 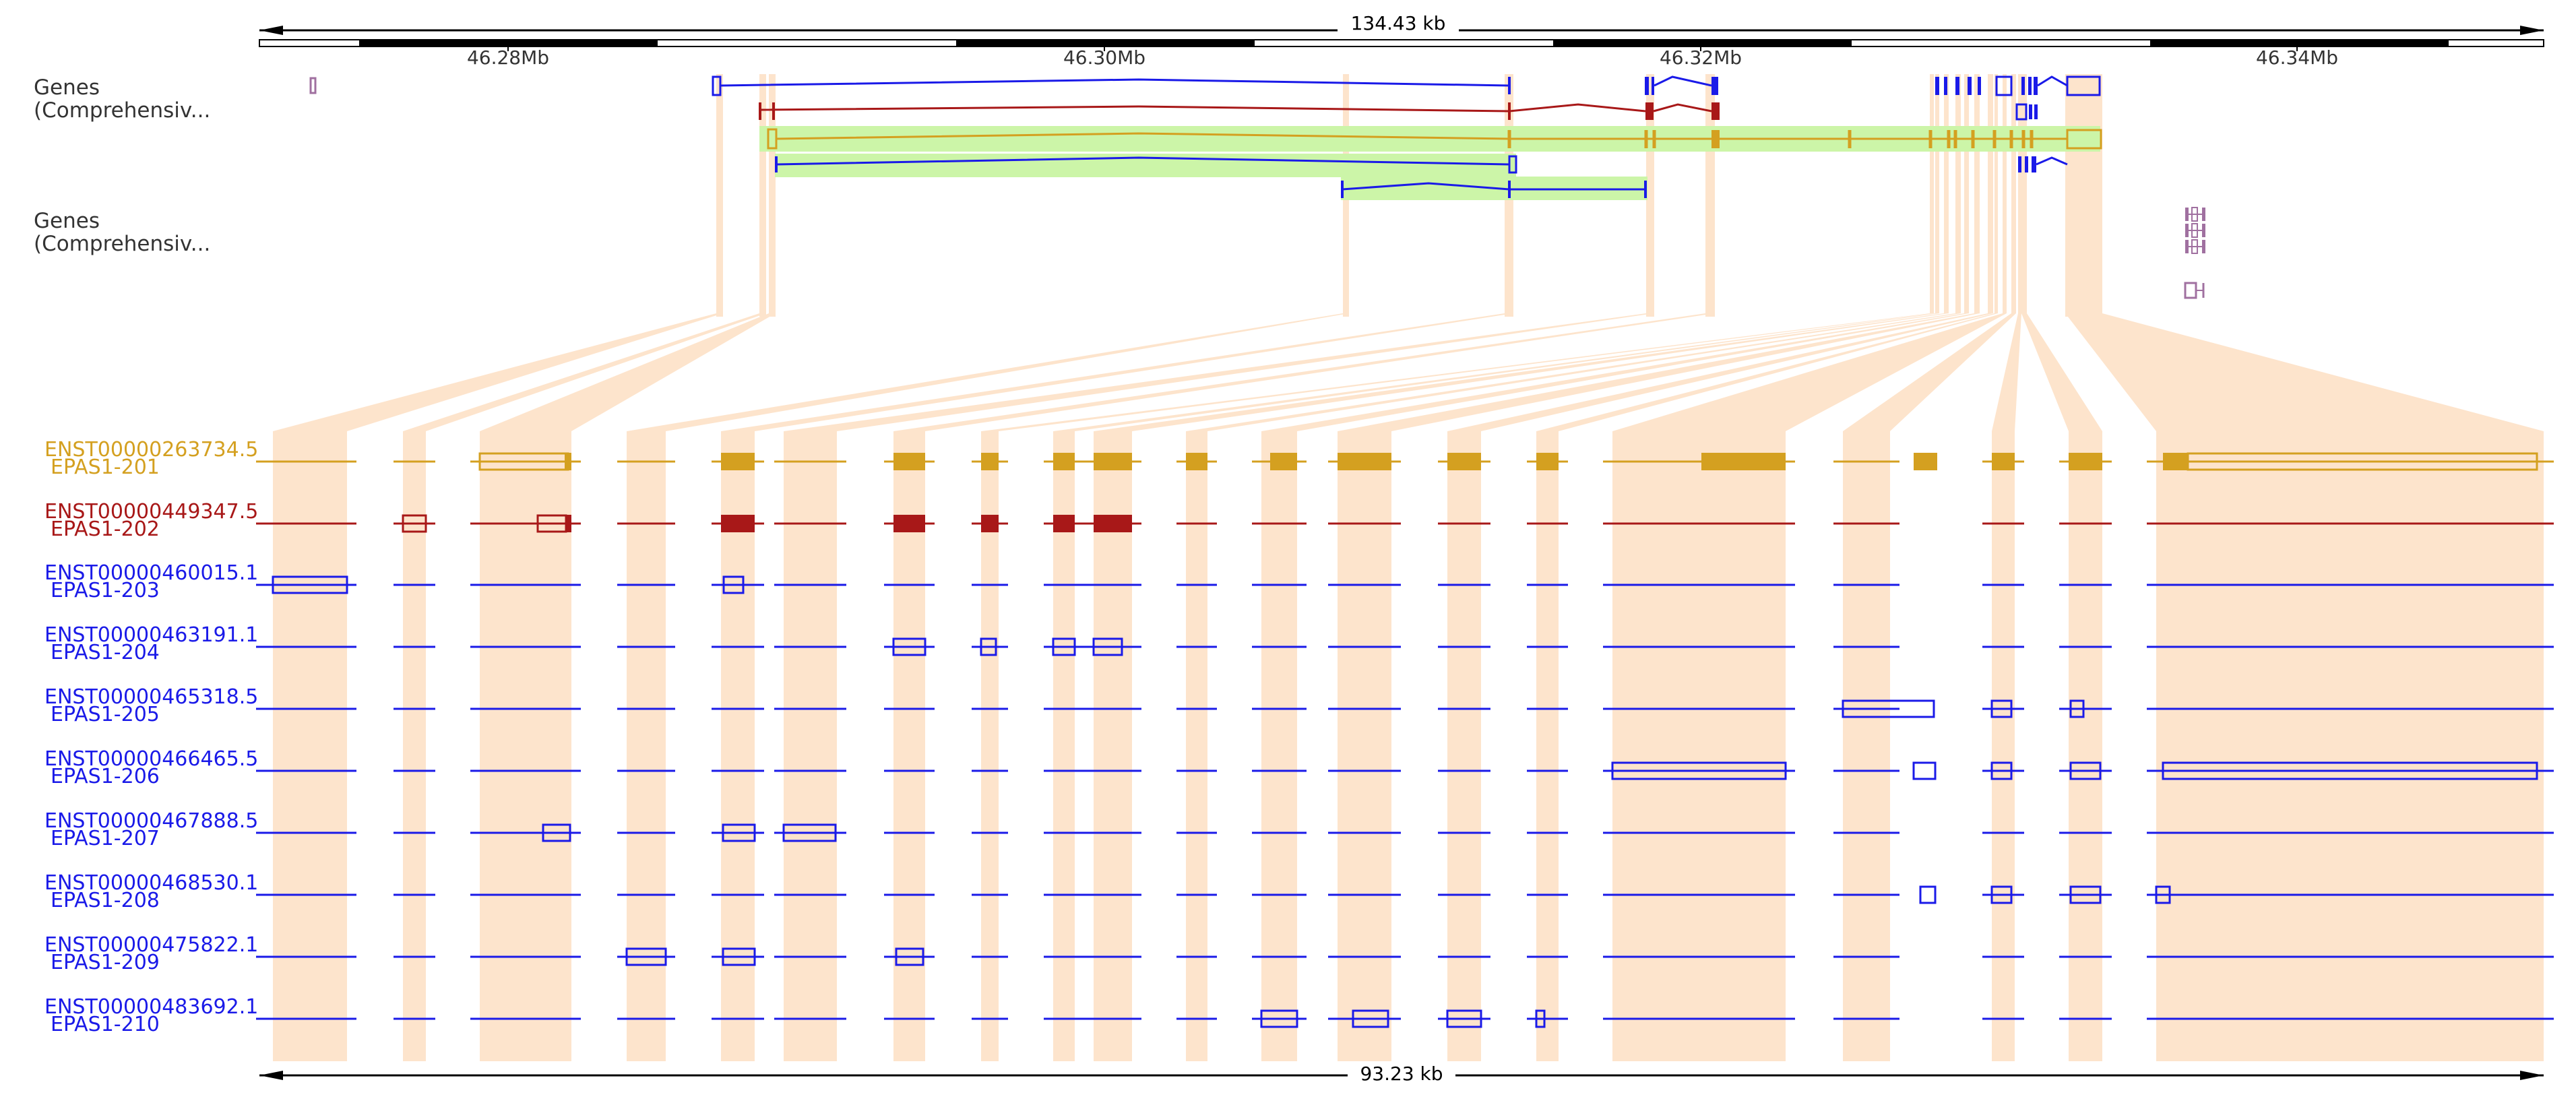 What do you see at coordinates (2190, 291) in the screenshot?
I see `feature-box` at bounding box center [2190, 291].